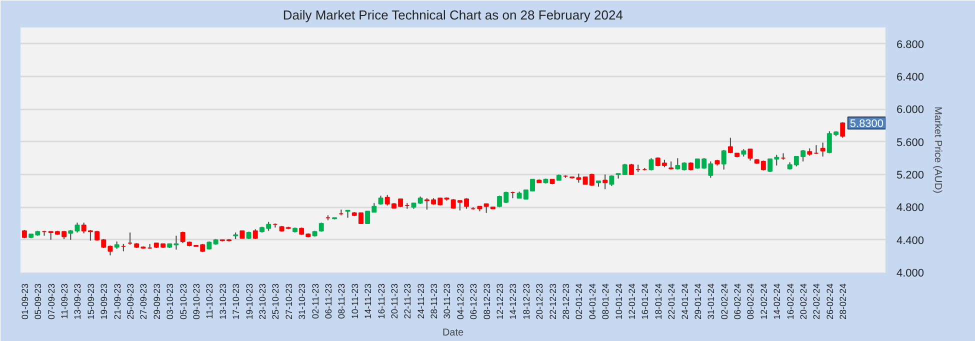 This screenshot has width=975, height=341. Describe the element at coordinates (473, 301) in the screenshot. I see `x-tick-label: 06-12-23` at that location.